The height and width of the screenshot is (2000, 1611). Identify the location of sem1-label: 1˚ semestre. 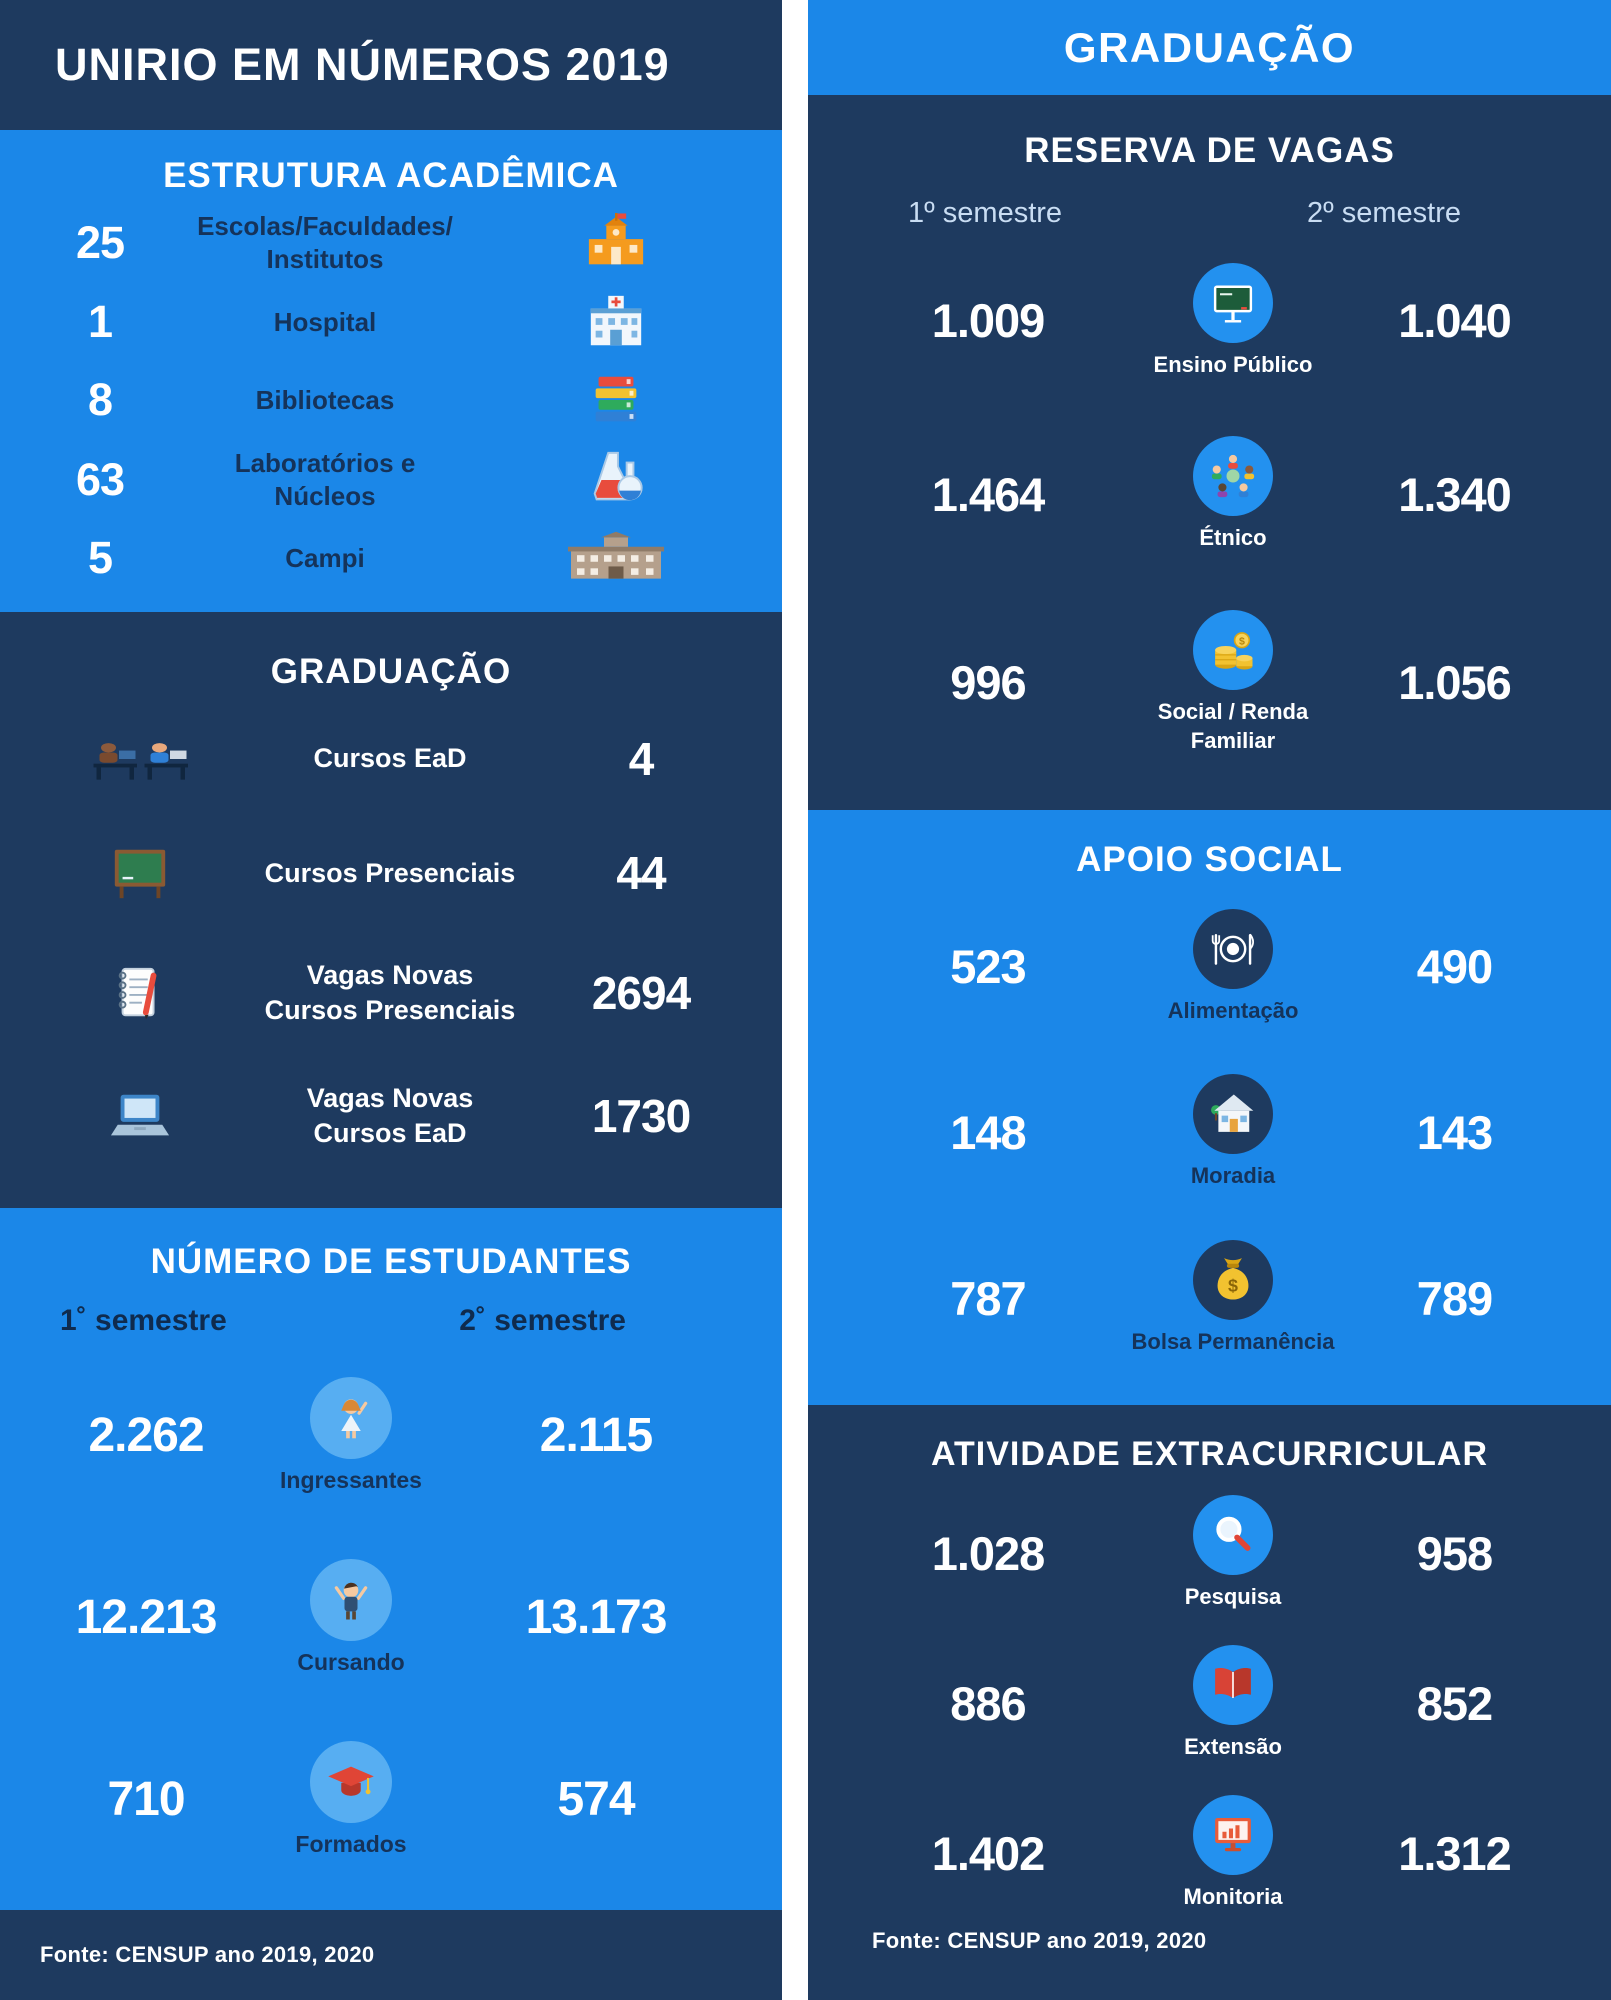
(143, 1320).